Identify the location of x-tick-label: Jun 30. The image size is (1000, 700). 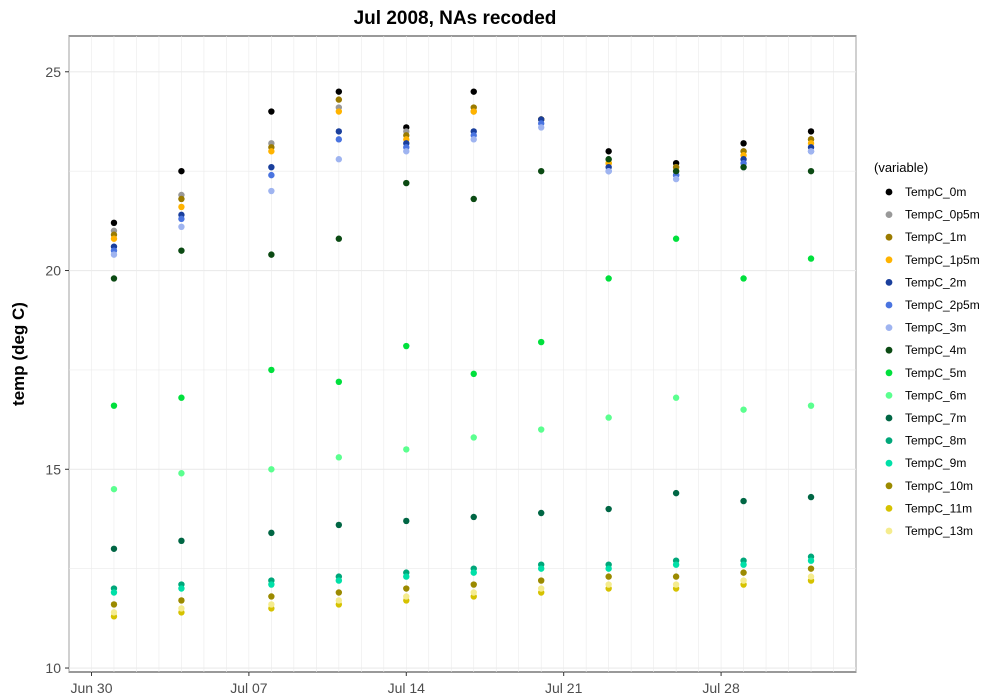
(91, 688).